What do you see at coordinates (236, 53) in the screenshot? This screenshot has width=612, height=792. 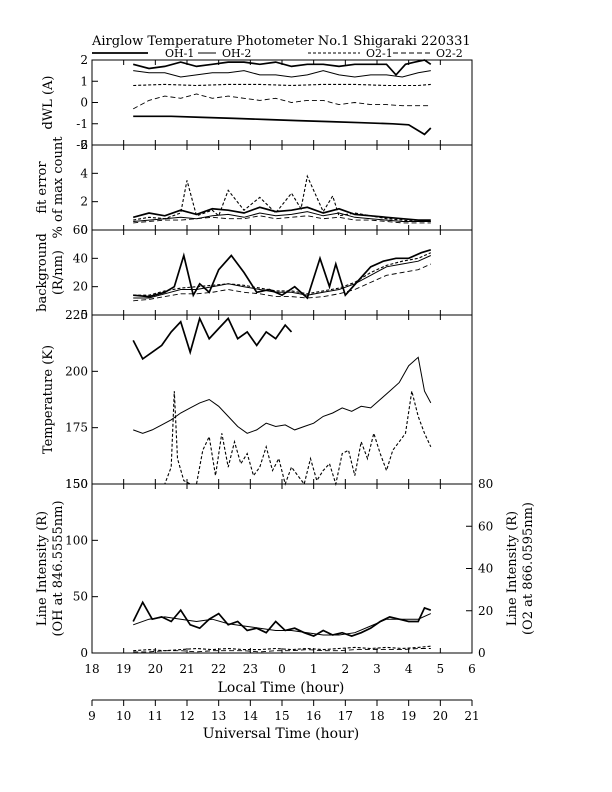 I see `legend-label-oh2: OH-2` at bounding box center [236, 53].